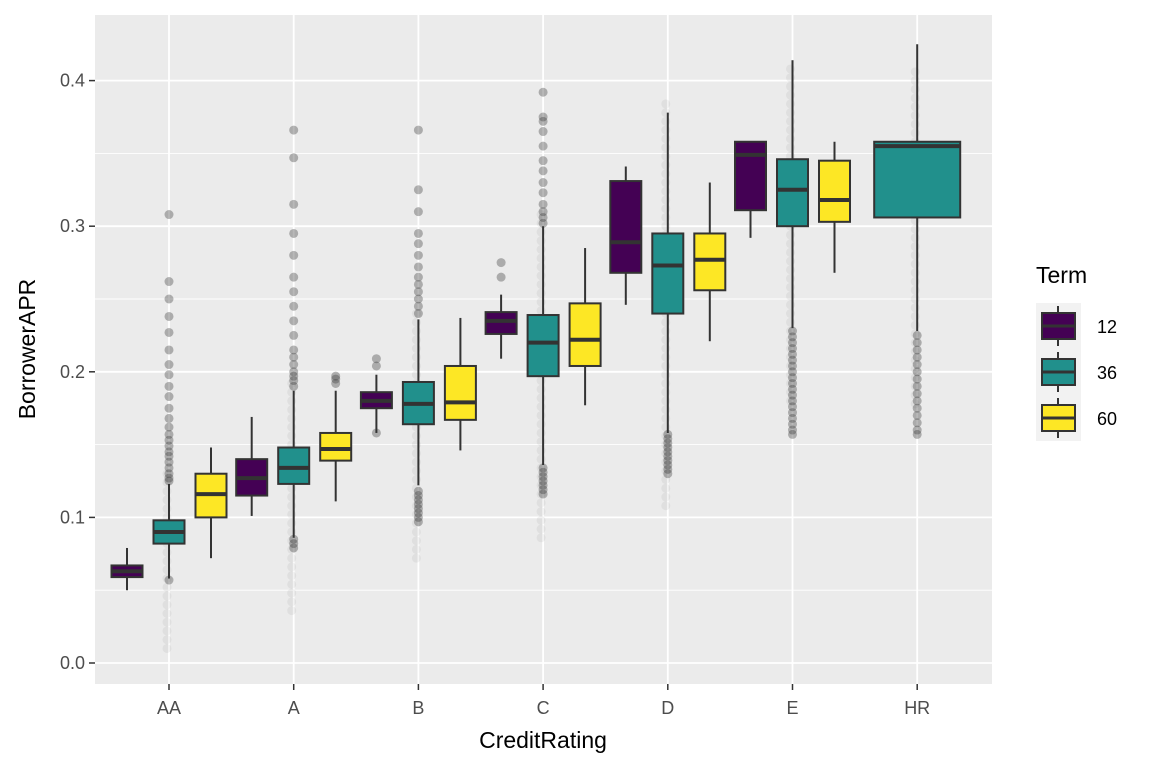  What do you see at coordinates (27, 349) in the screenshot?
I see `y-axis-title: BorrowerAPR` at bounding box center [27, 349].